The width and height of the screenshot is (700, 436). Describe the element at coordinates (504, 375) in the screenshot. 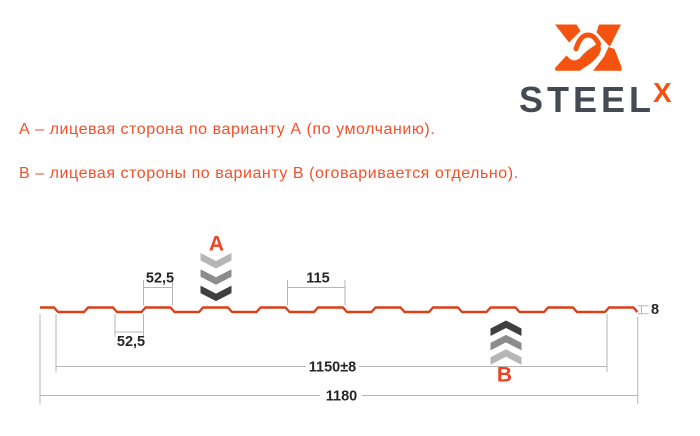

I see `svg-text: В` at that location.